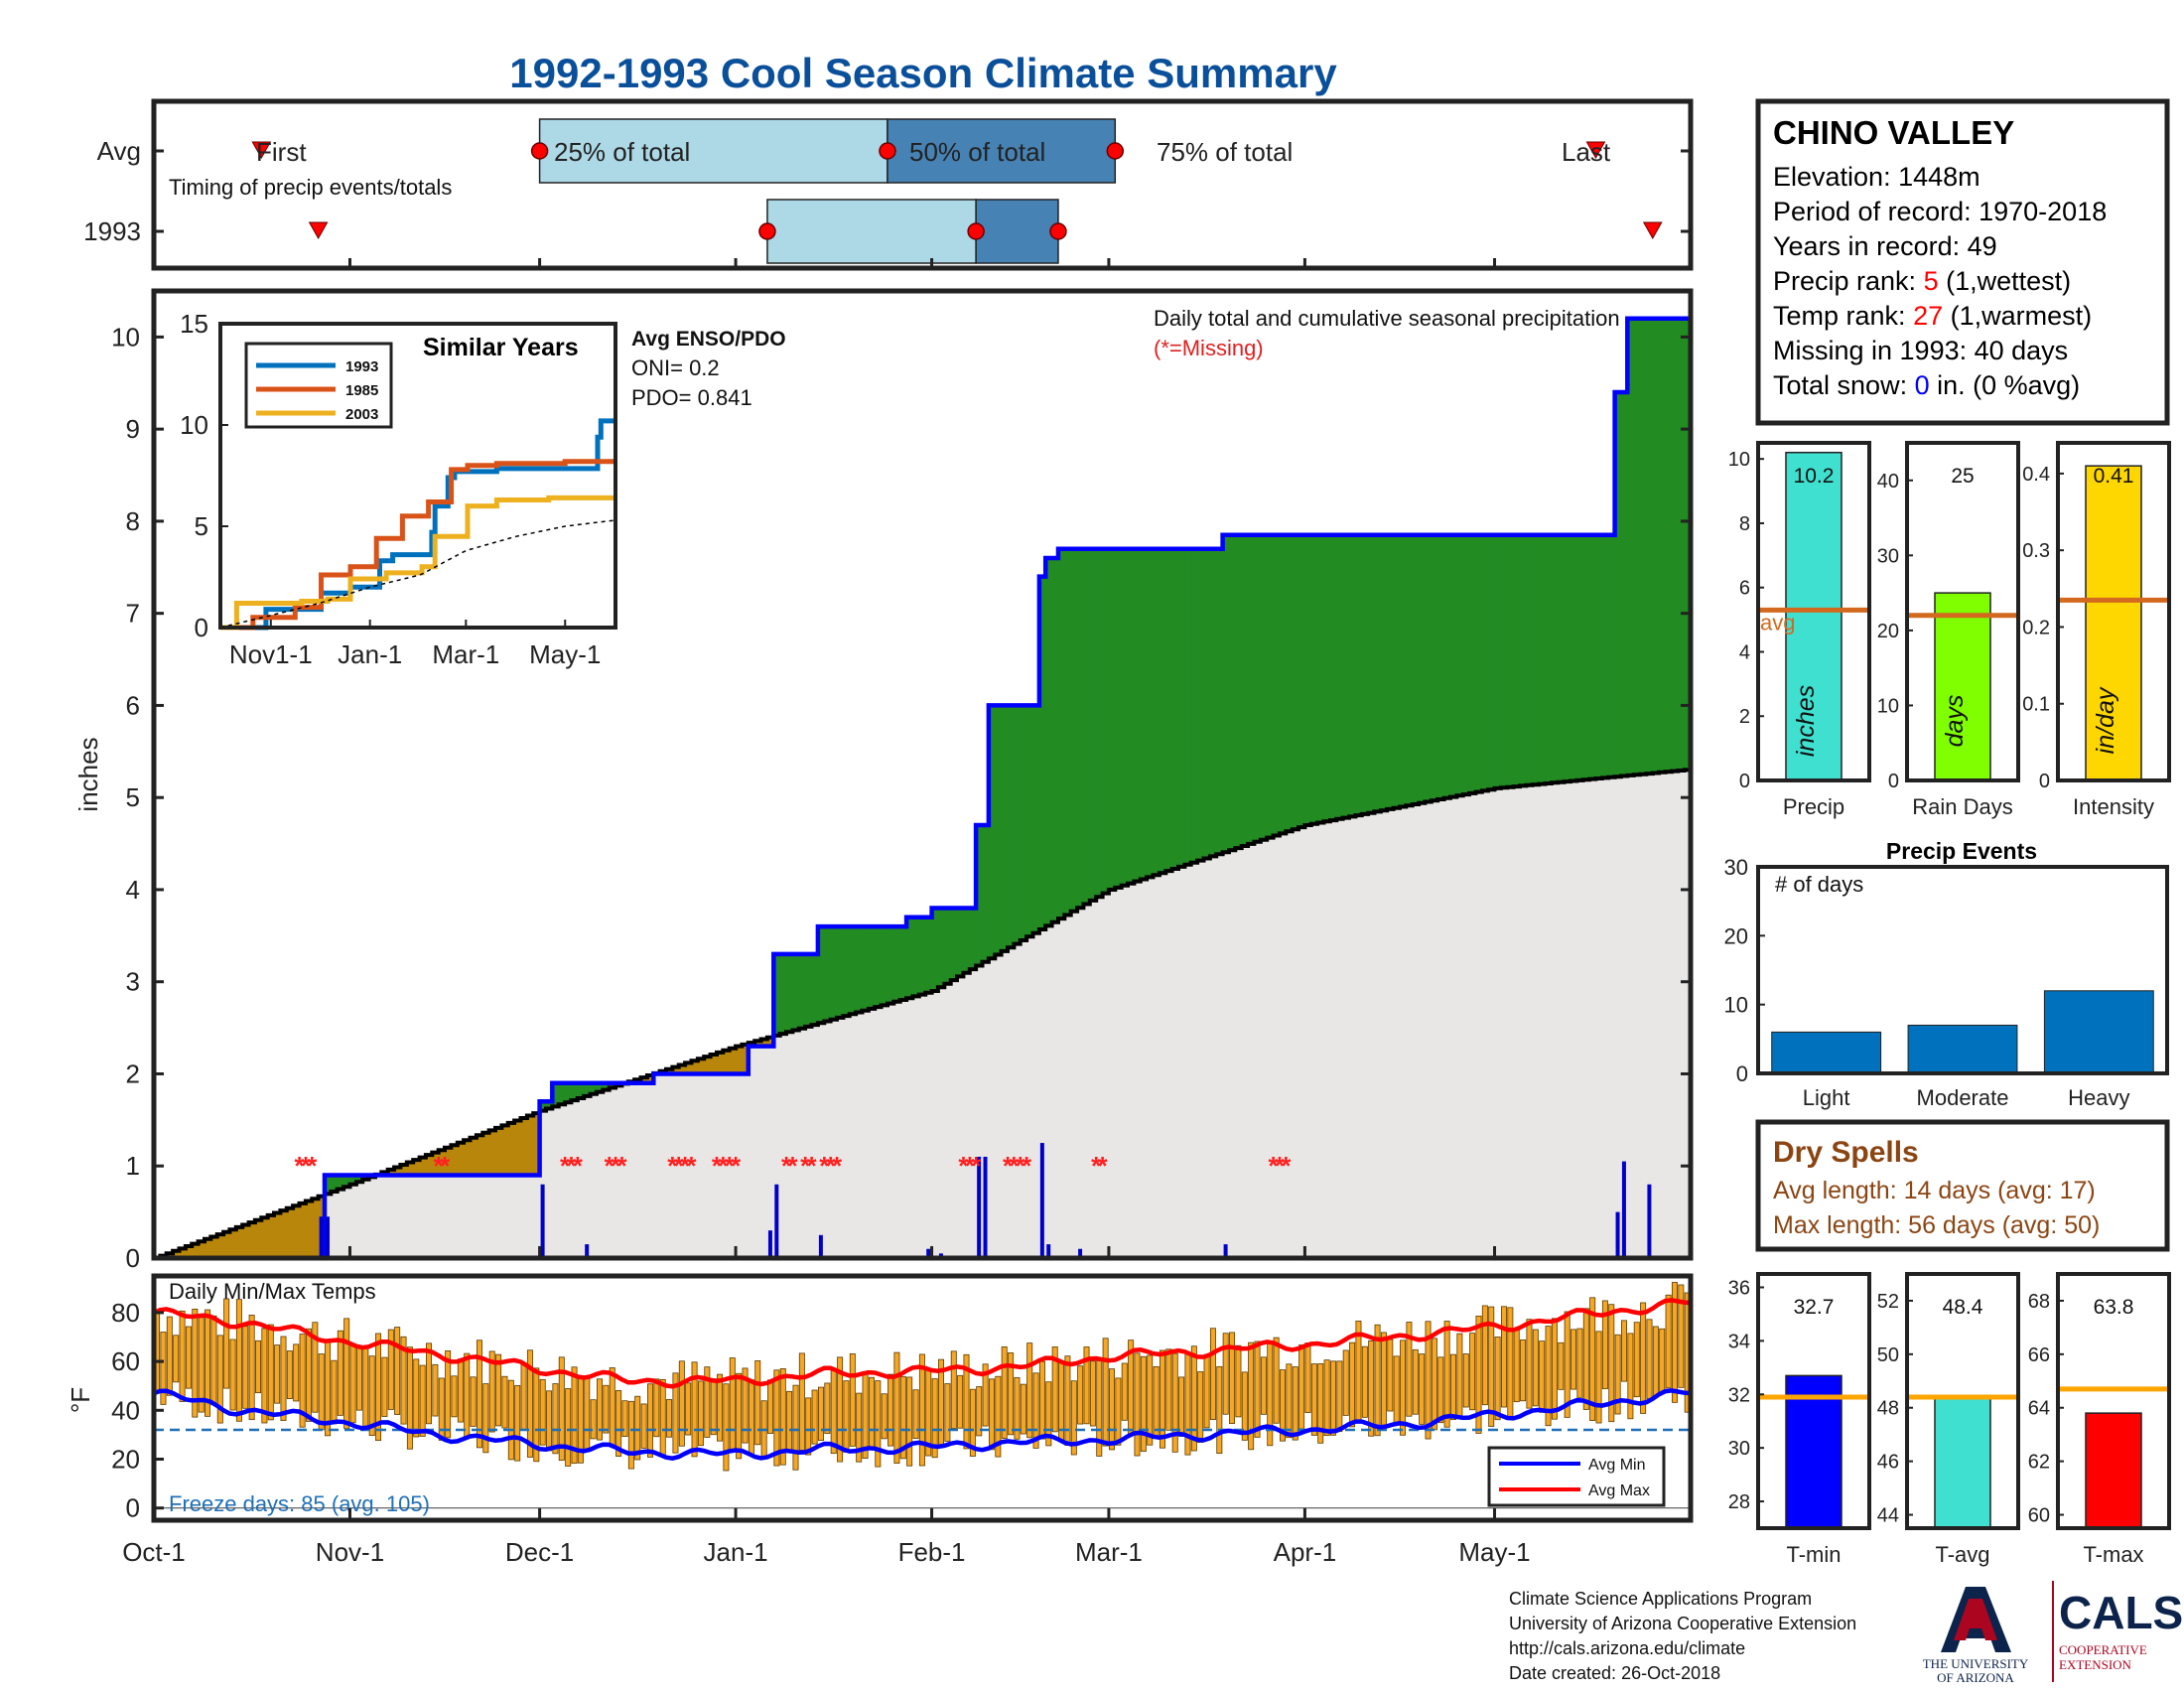  What do you see at coordinates (1814, 1451) in the screenshot?
I see `side-bar-tmin` at bounding box center [1814, 1451].